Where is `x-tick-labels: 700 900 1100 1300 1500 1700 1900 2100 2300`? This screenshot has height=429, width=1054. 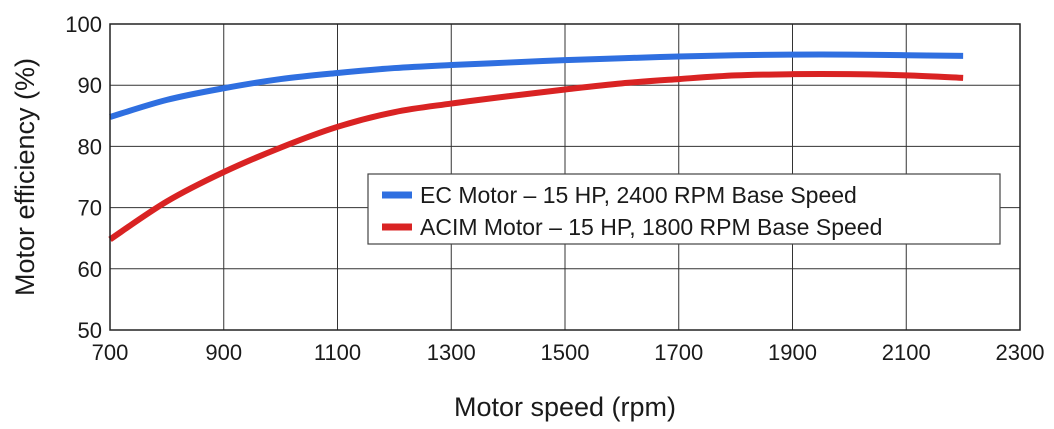
x-tick-labels: 700 900 1100 1300 1500 1700 1900 2100 2300 is located at coordinates (568, 352).